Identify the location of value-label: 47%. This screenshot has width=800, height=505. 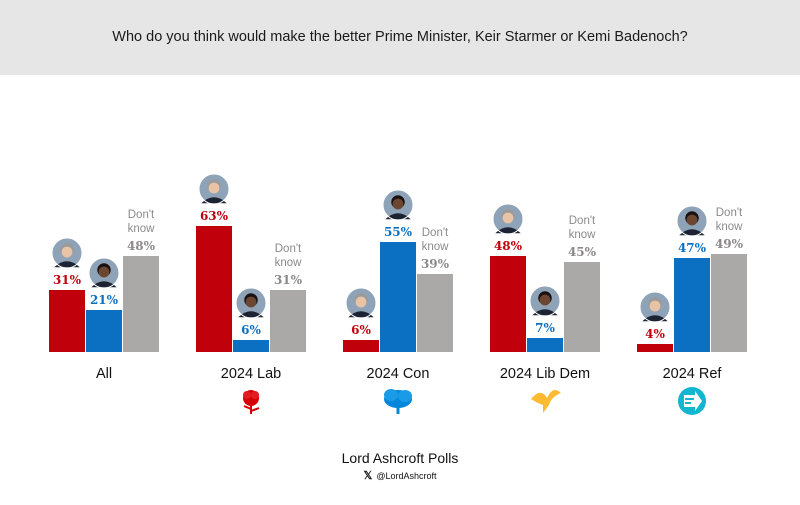
(692, 248).